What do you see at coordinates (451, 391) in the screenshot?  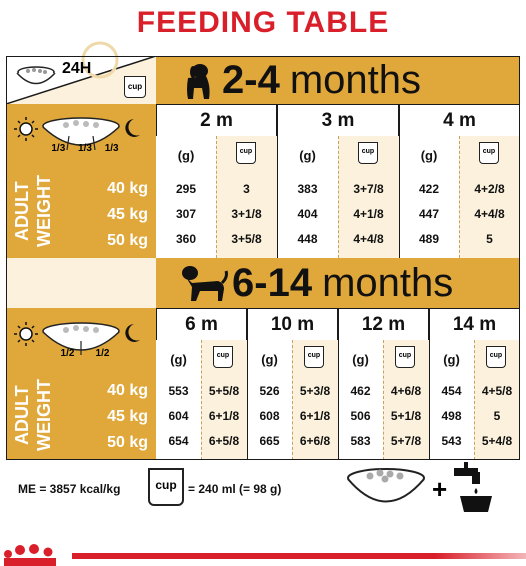 I see `grams-cell: 454` at bounding box center [451, 391].